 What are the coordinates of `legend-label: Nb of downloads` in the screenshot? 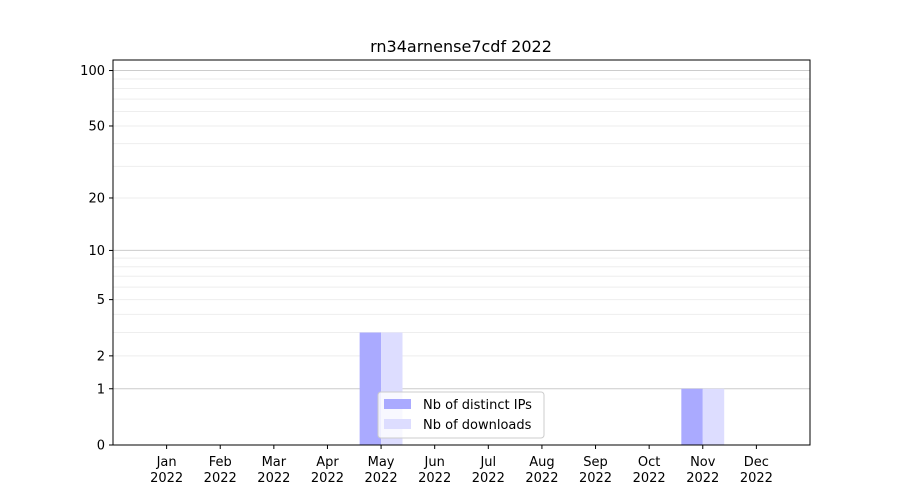 It's located at (477, 425).